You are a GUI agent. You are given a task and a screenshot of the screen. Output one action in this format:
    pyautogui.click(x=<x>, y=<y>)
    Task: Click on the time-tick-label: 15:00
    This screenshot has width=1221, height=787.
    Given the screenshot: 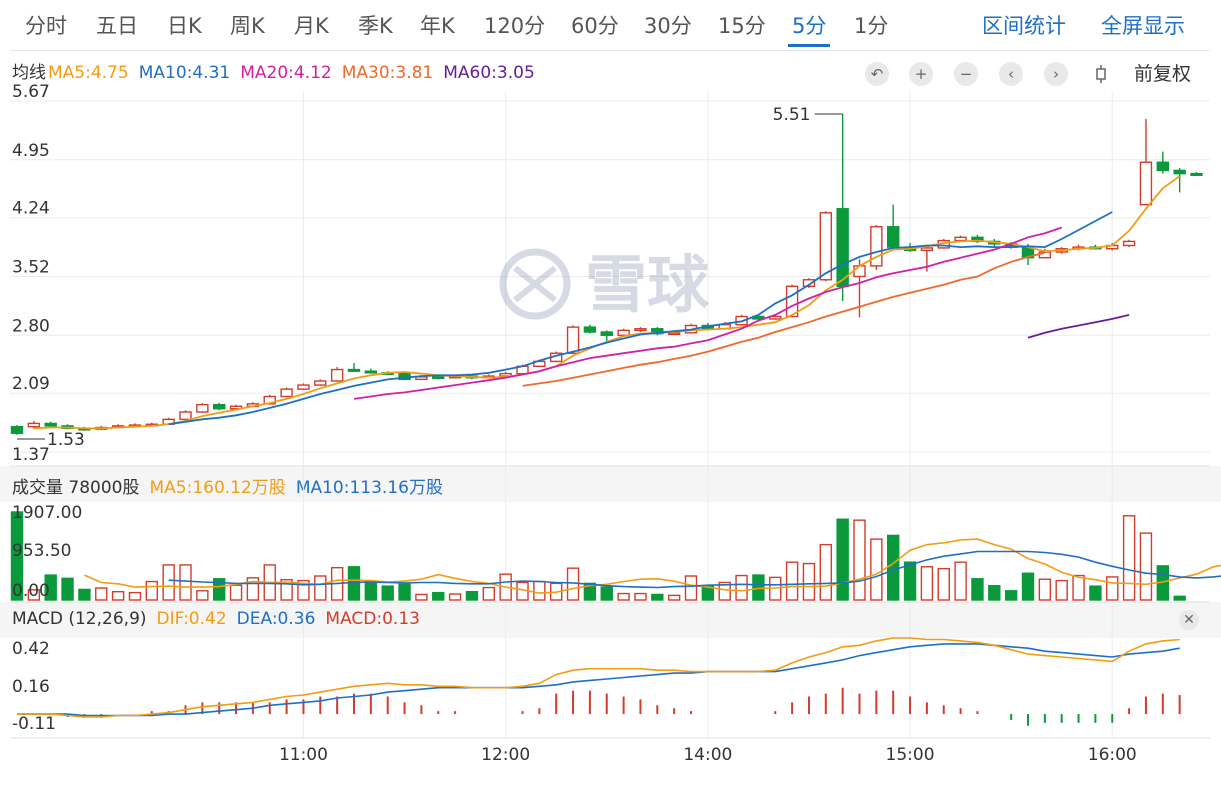 What is the action you would take?
    pyautogui.click(x=910, y=755)
    